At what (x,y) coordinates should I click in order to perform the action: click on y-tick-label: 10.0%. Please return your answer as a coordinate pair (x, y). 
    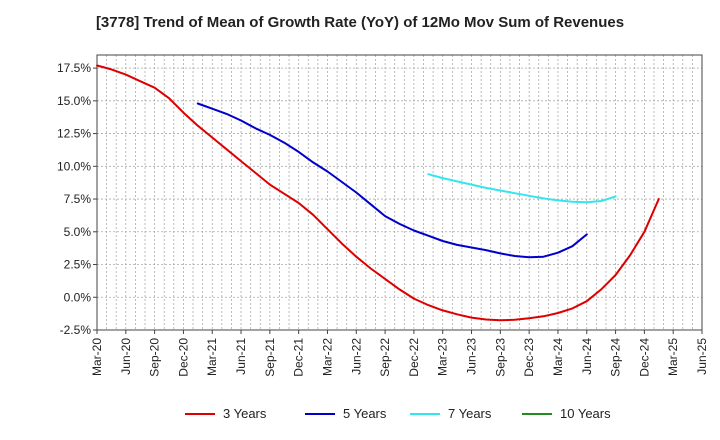
    Looking at the image, I should click on (74, 166).